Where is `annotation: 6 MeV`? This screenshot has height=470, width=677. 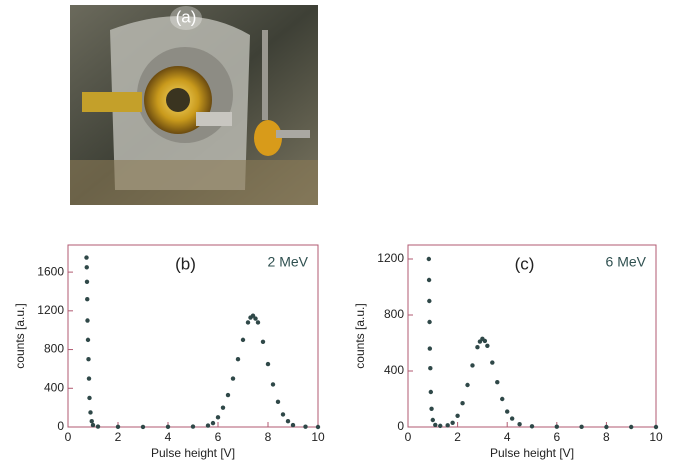 annotation: 6 MeV is located at coordinates (626, 262).